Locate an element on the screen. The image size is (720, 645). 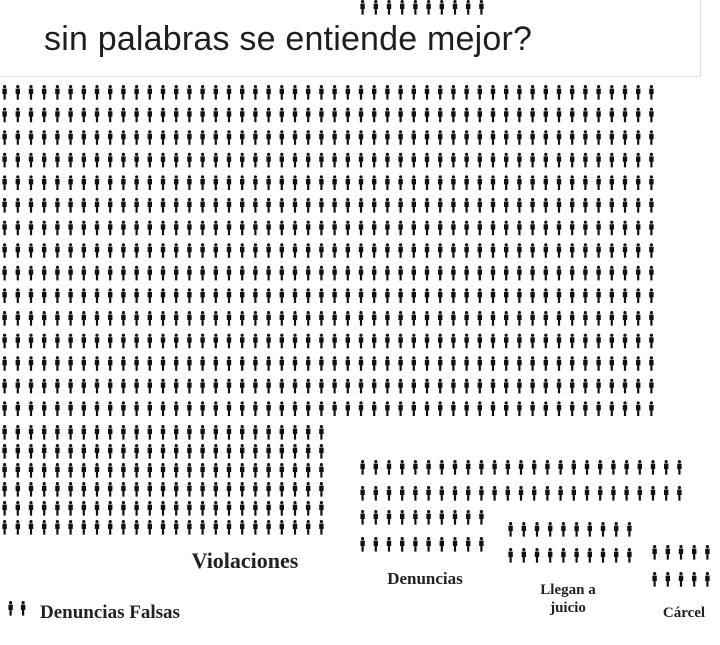
falsas-icons is located at coordinates (17, 608).